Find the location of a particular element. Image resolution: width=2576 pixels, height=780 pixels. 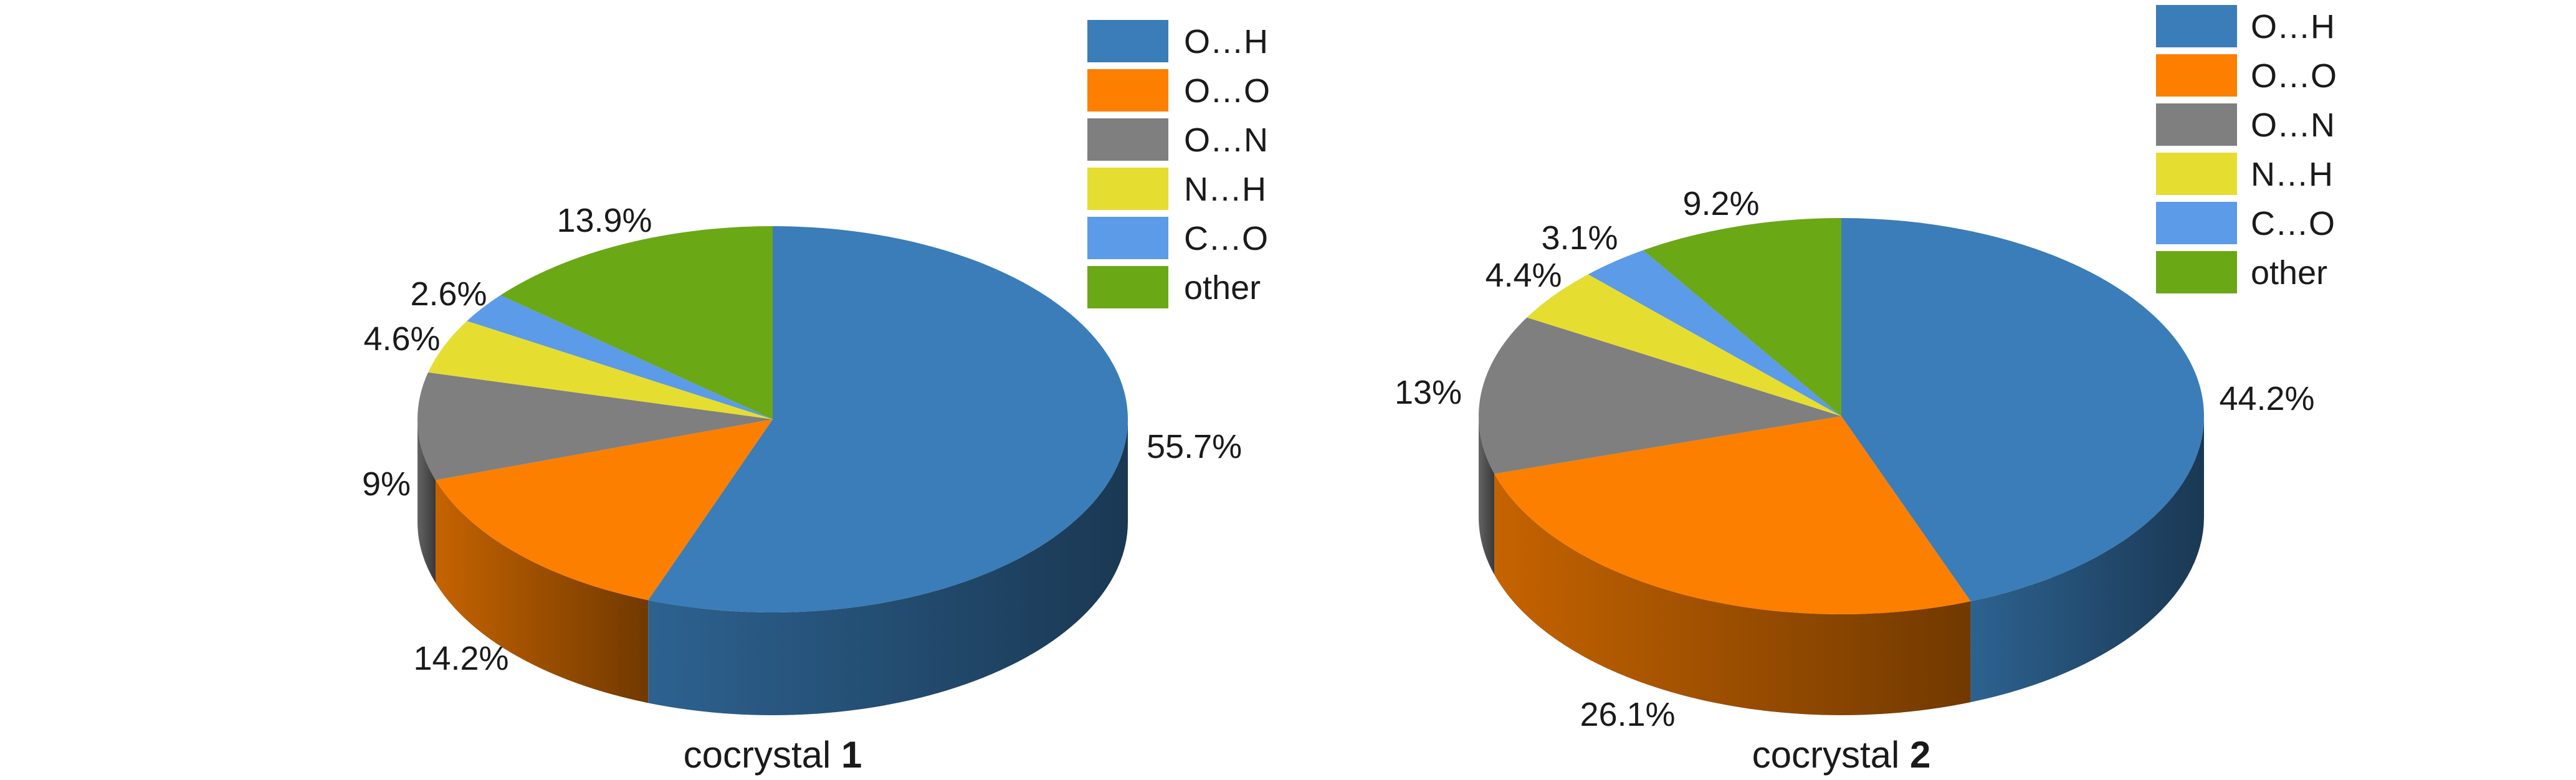

chart-caption-2: cocrystal 2 is located at coordinates (1841, 755).